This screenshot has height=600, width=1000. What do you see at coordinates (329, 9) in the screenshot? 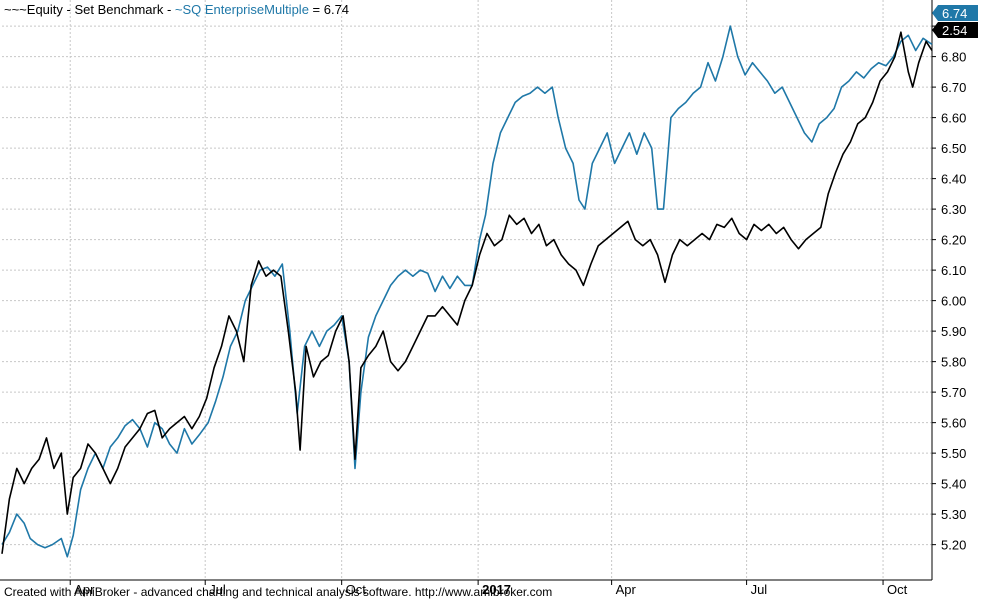
I see `benchmark-series-value: = 6.74` at bounding box center [329, 9].